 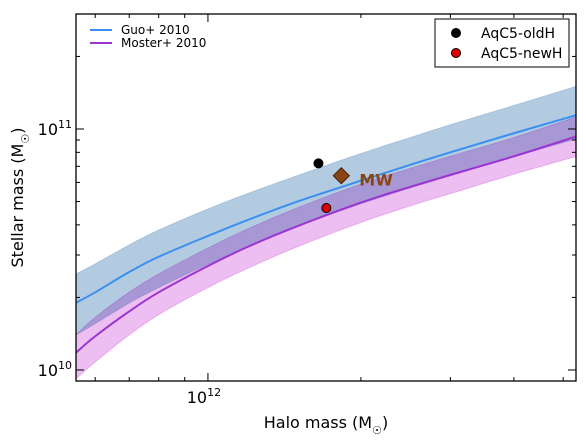 What do you see at coordinates (376, 180) in the screenshot?
I see `mw-label: MW` at bounding box center [376, 180].